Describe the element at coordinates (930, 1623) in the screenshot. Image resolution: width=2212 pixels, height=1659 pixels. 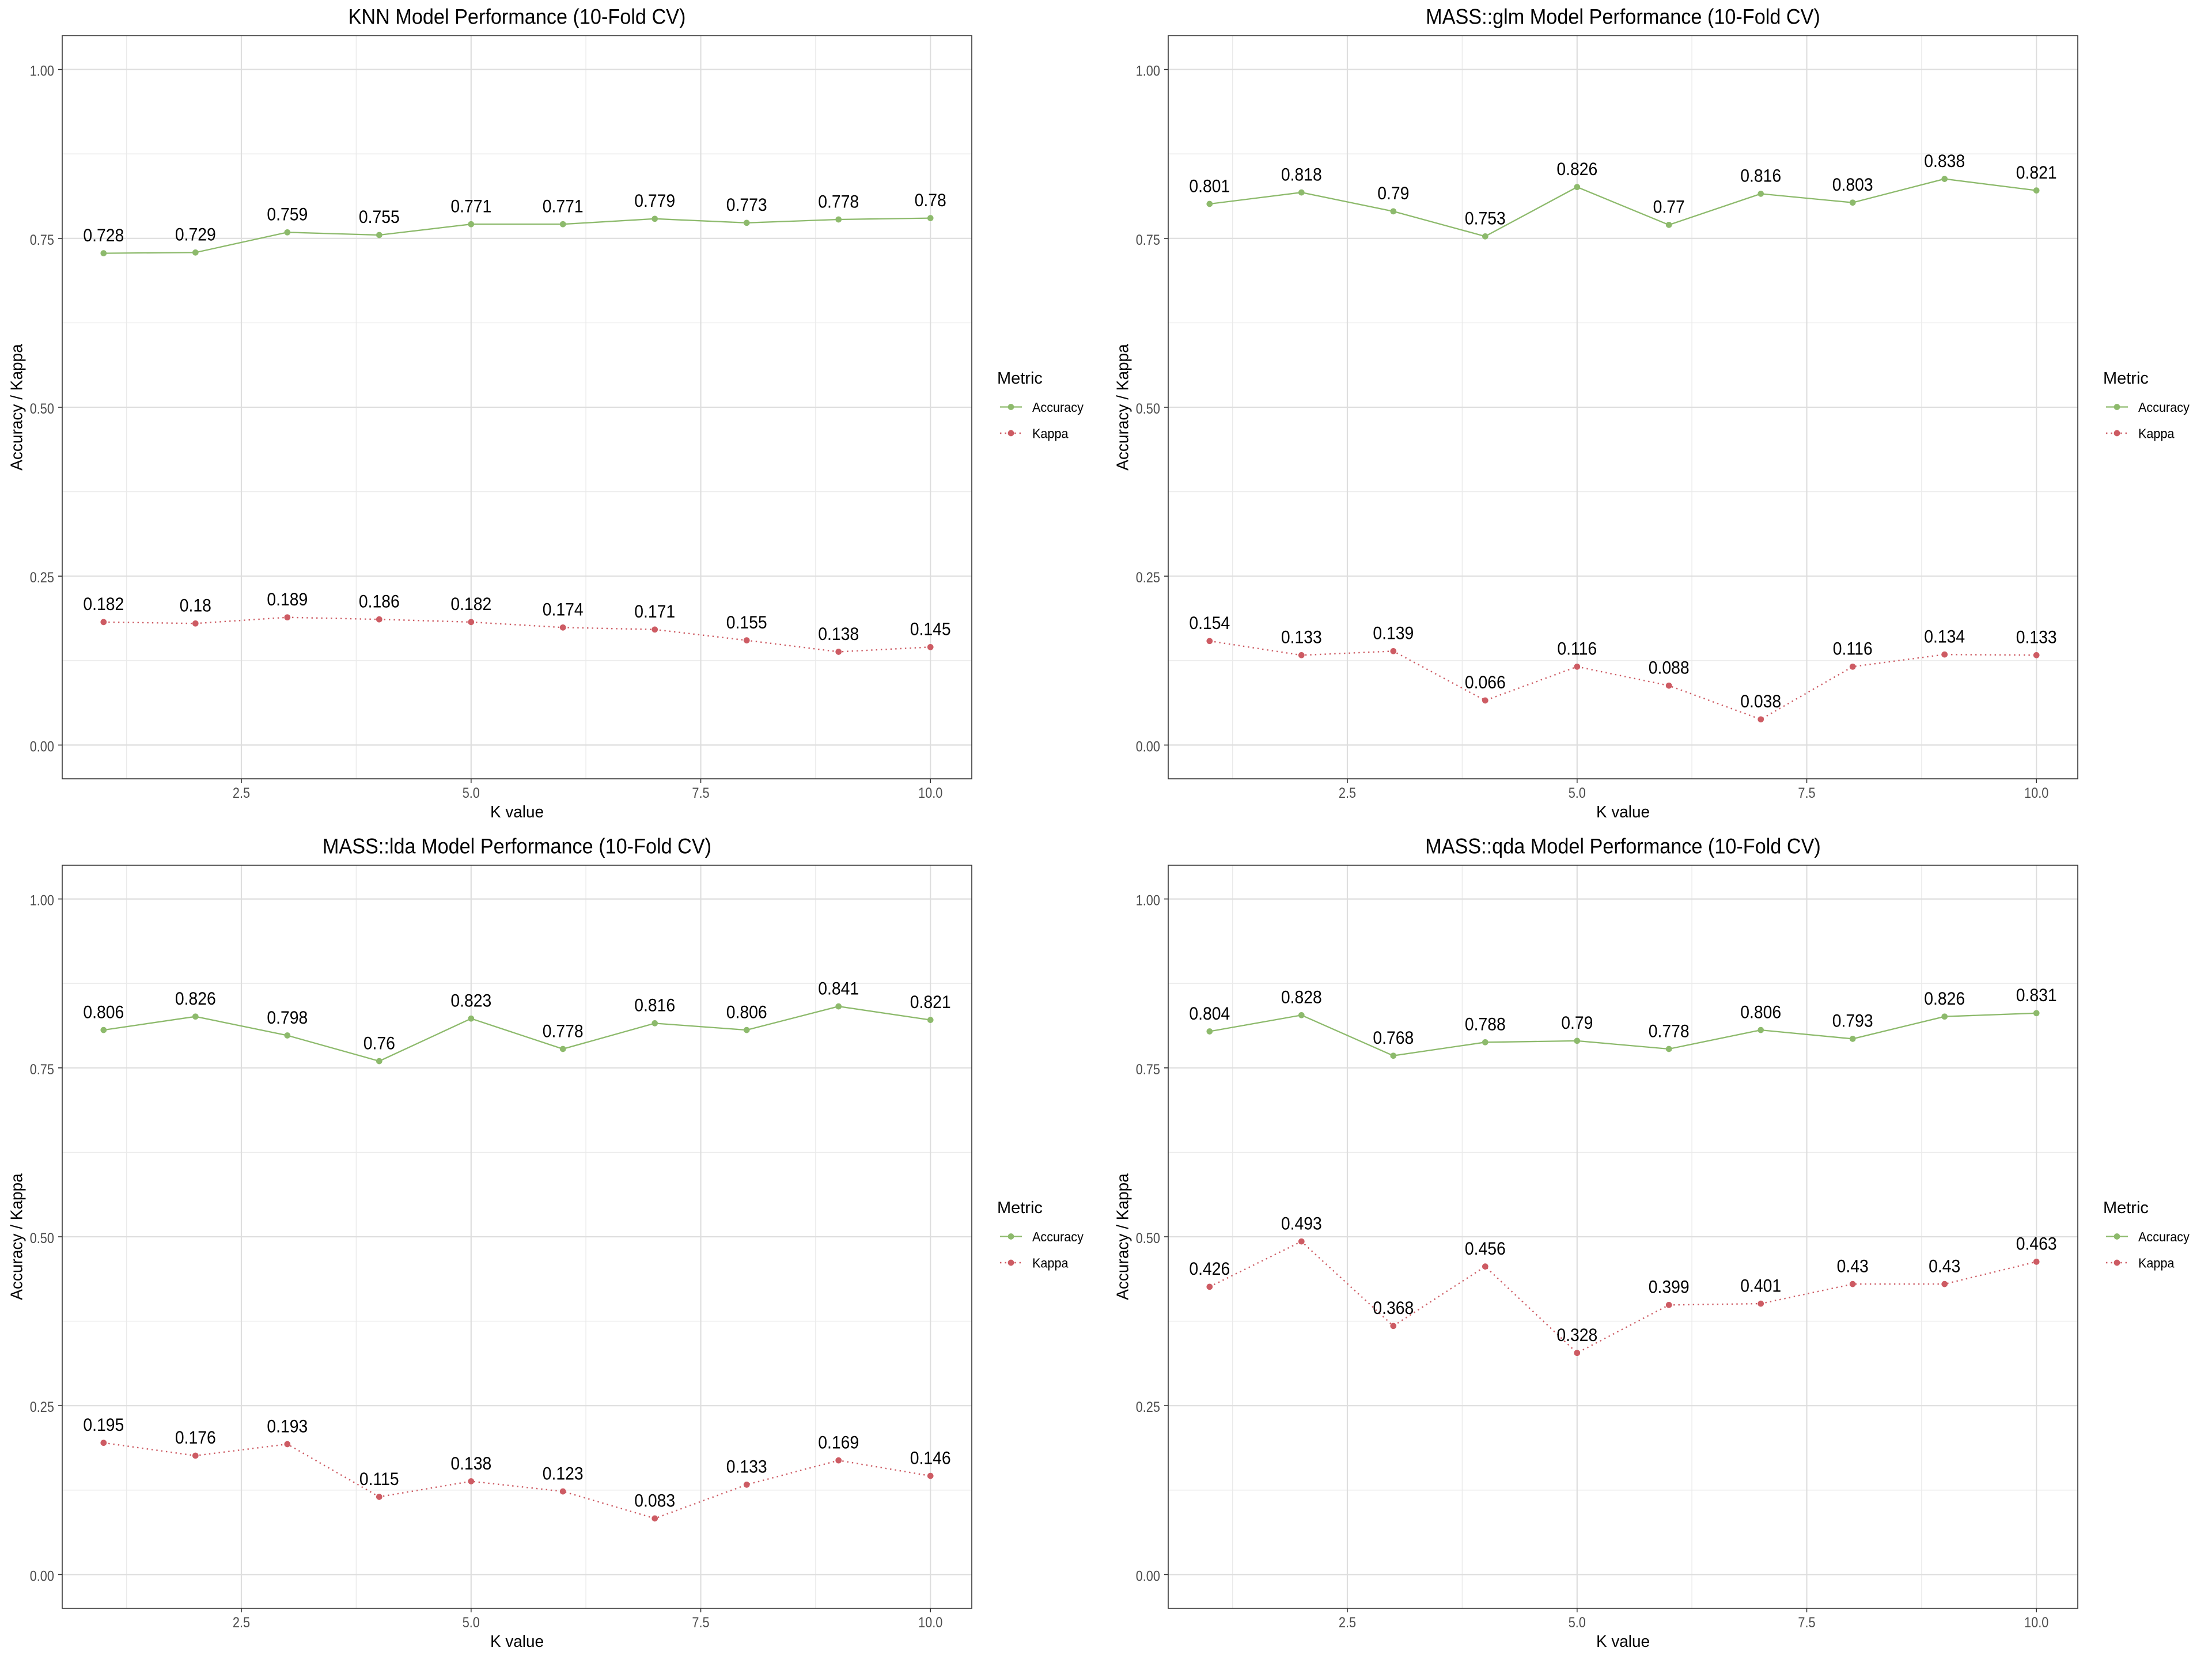
I see `svg-text: 10.0` at that location.